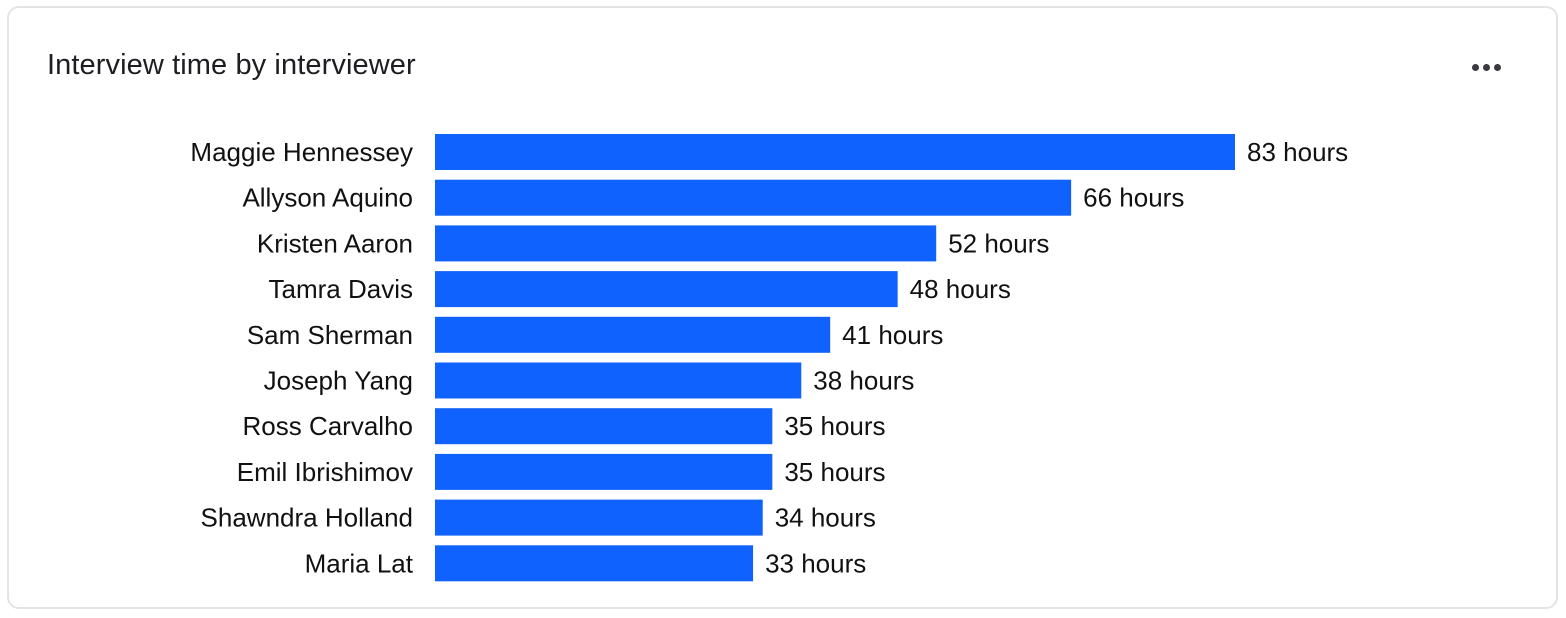  Describe the element at coordinates (998, 243) in the screenshot. I see `value-label: 52 hours` at that location.